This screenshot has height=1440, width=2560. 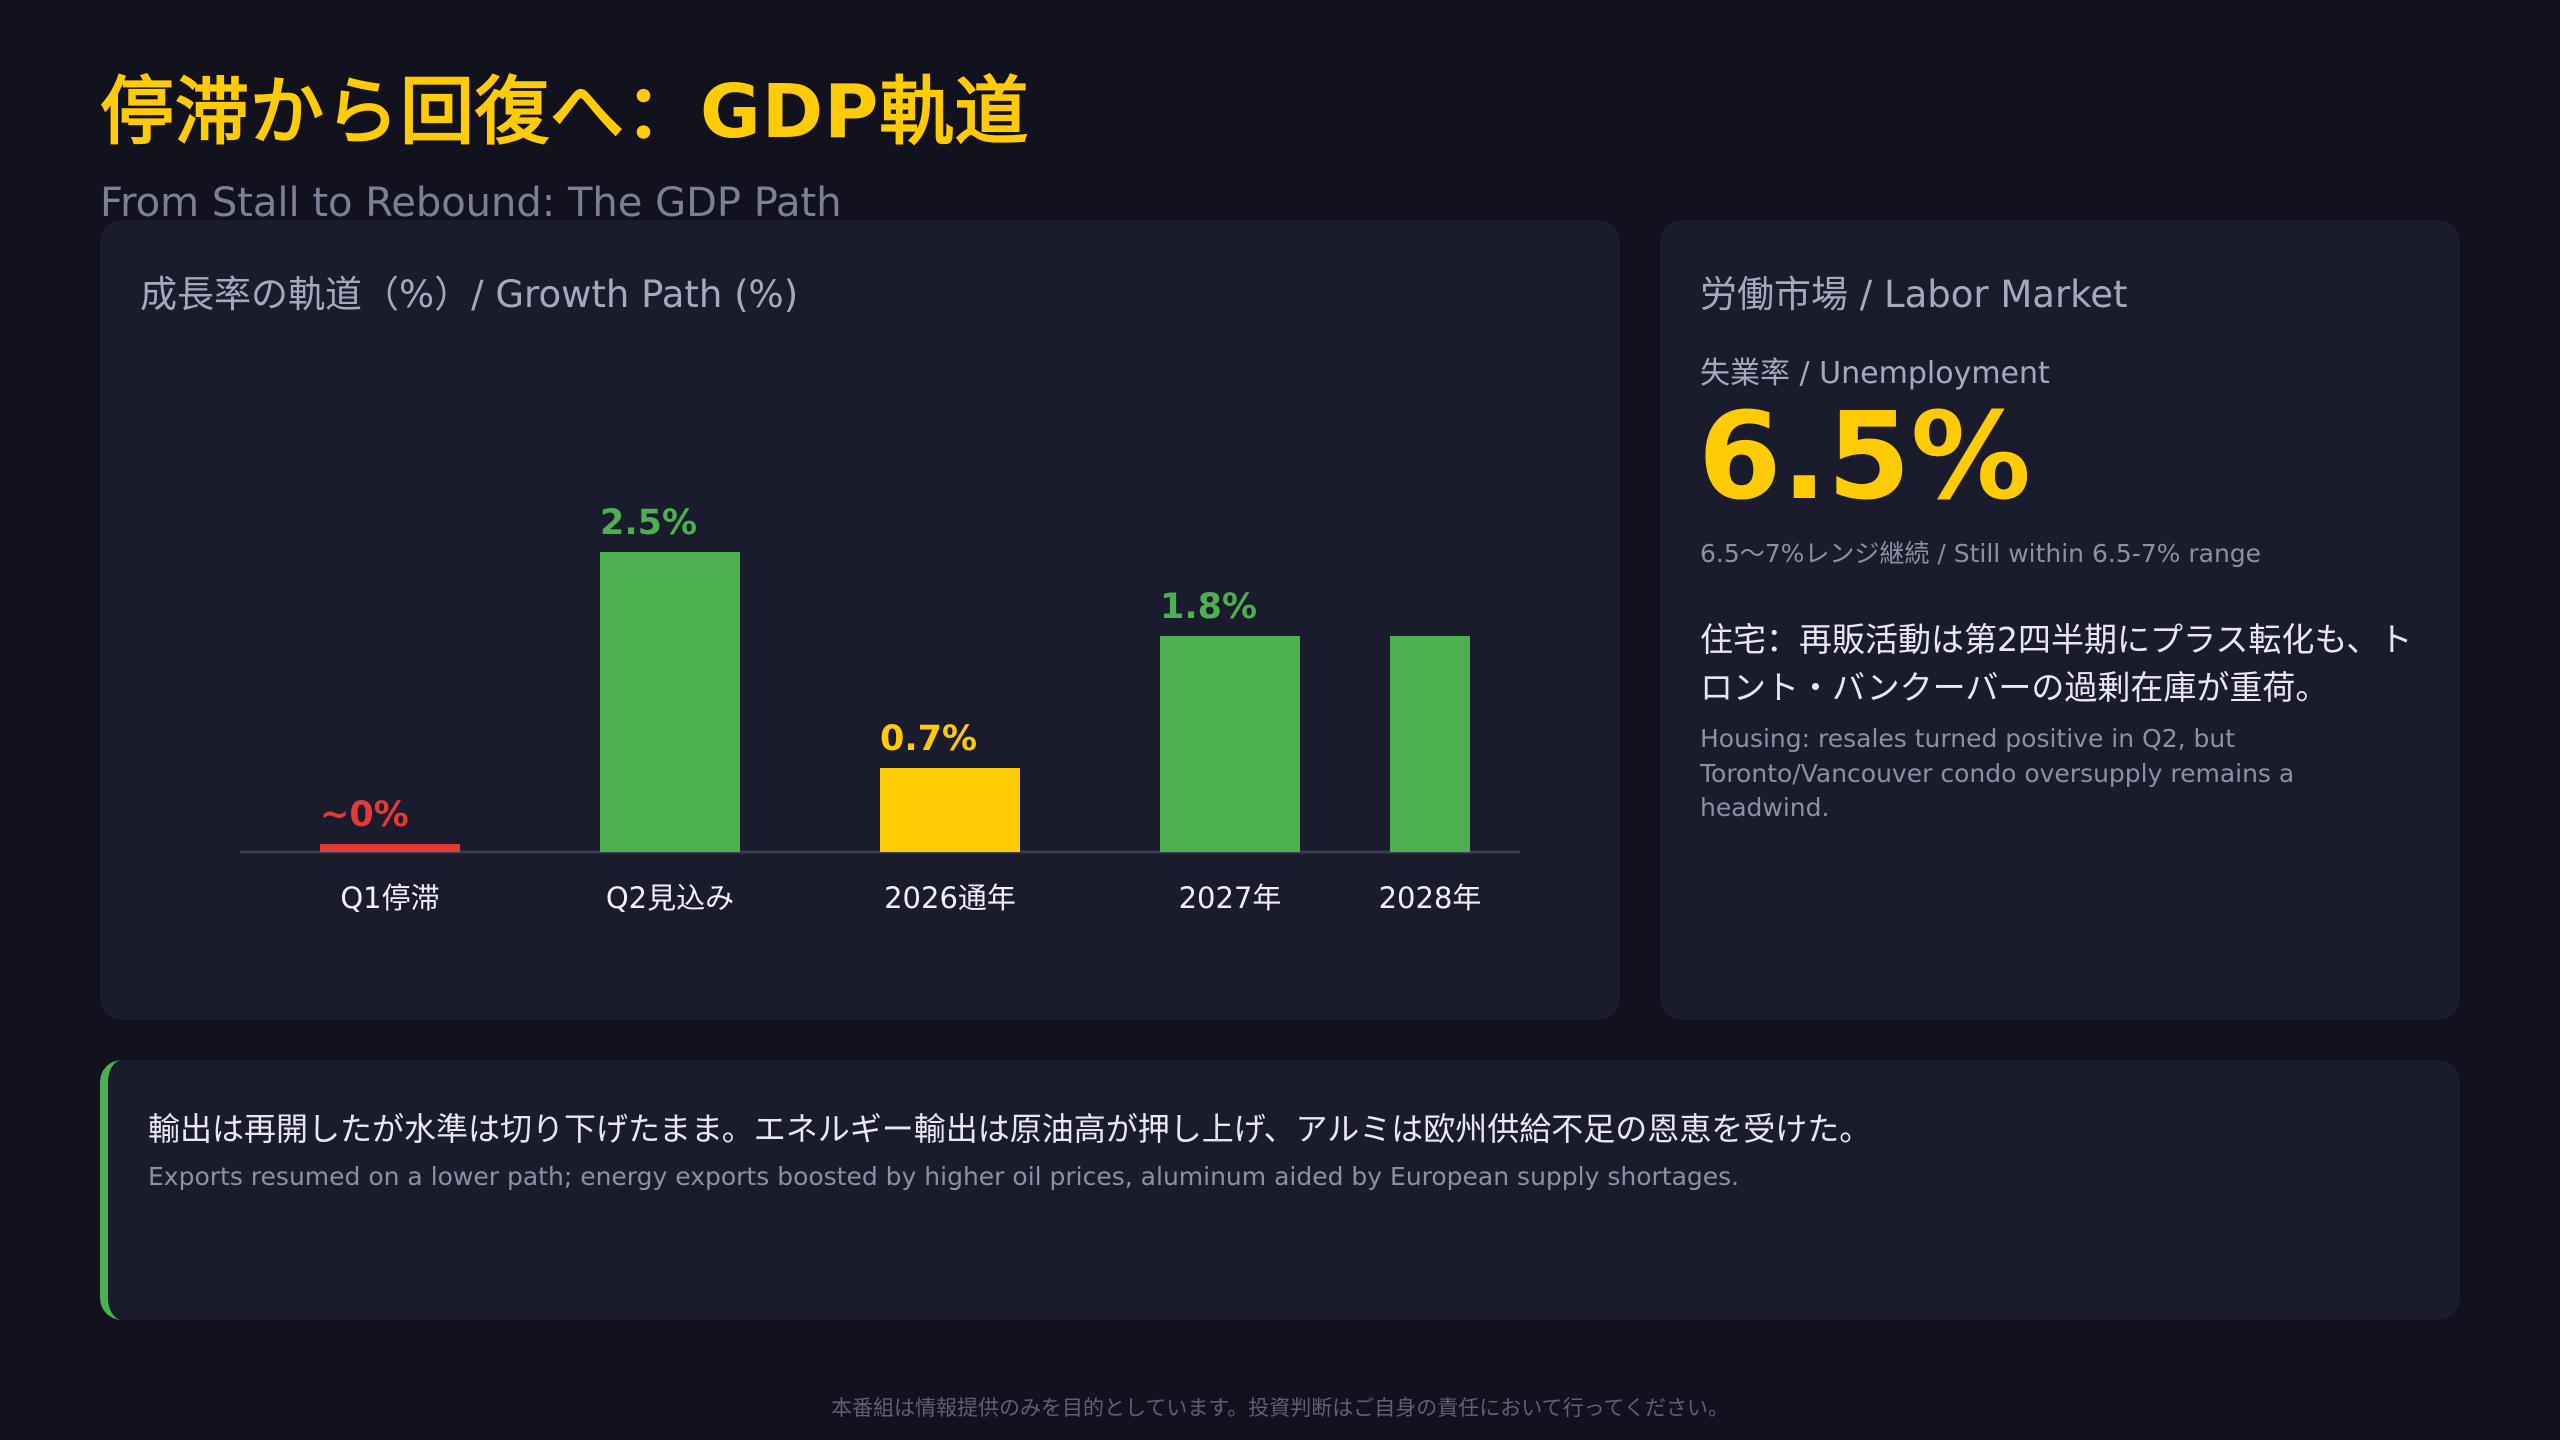 What do you see at coordinates (565, 112) in the screenshot?
I see `page-title: 停滞から回復へ：GDP軌道` at bounding box center [565, 112].